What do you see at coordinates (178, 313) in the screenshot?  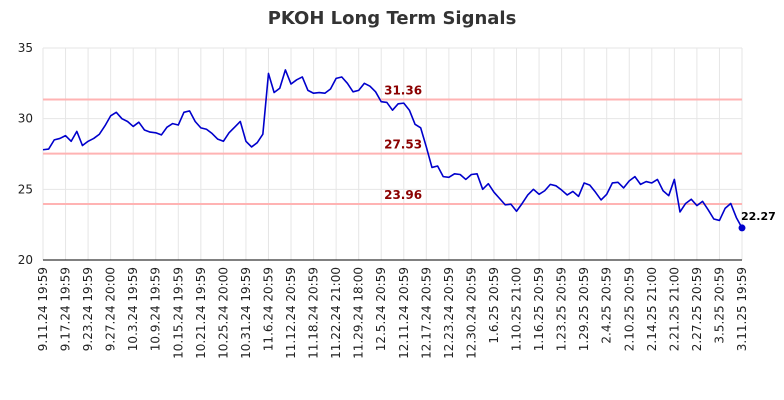 I see `x-tick-label: 10.15.24 19:59` at bounding box center [178, 313].